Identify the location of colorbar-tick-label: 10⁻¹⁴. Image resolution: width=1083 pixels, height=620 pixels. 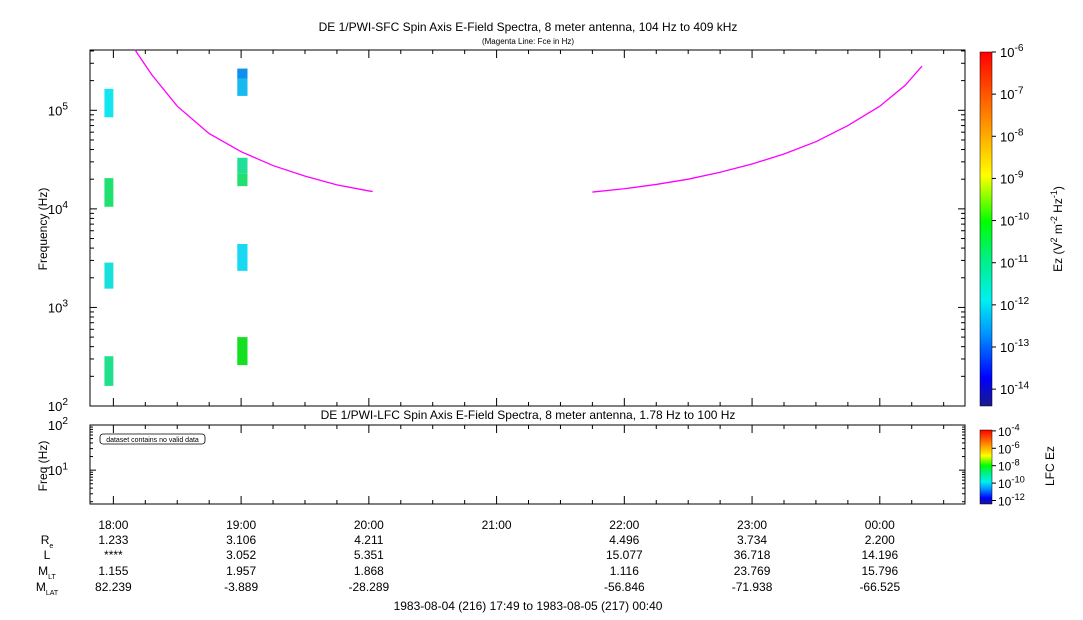
(1014, 388).